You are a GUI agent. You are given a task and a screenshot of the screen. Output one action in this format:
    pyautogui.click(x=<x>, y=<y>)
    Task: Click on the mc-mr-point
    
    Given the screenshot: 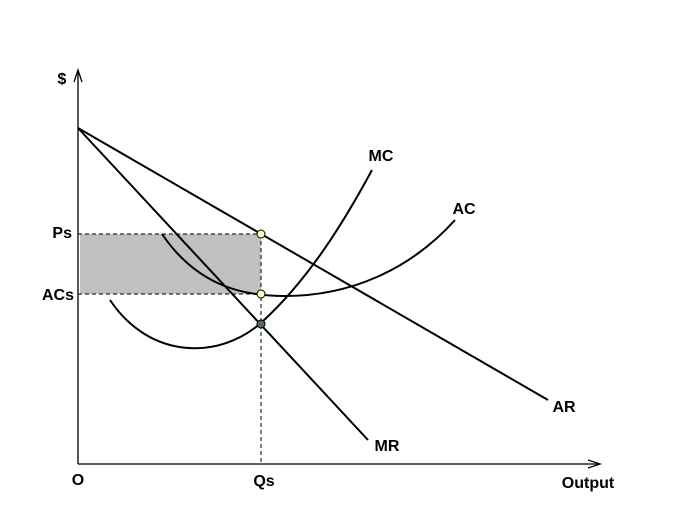 What is the action you would take?
    pyautogui.click(x=261, y=324)
    